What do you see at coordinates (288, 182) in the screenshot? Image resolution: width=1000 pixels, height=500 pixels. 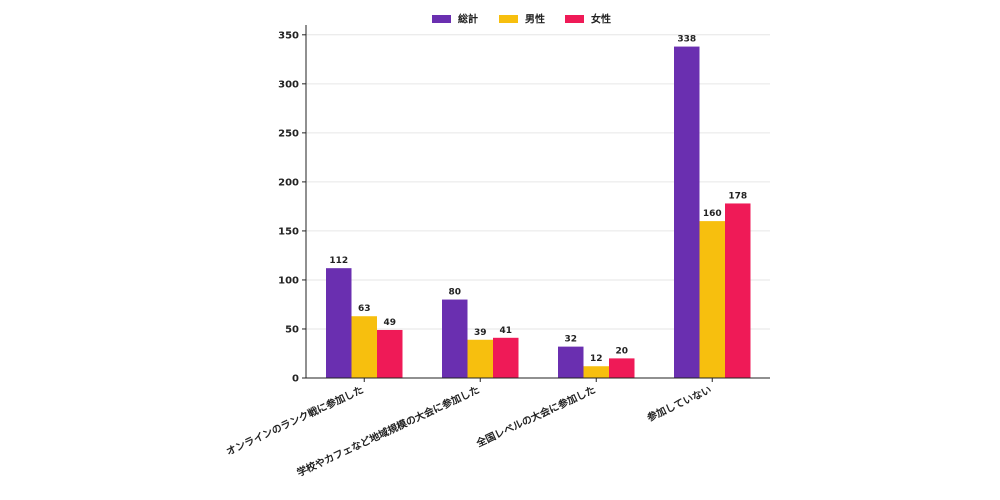 I see `y-tick-label: 200` at bounding box center [288, 182].